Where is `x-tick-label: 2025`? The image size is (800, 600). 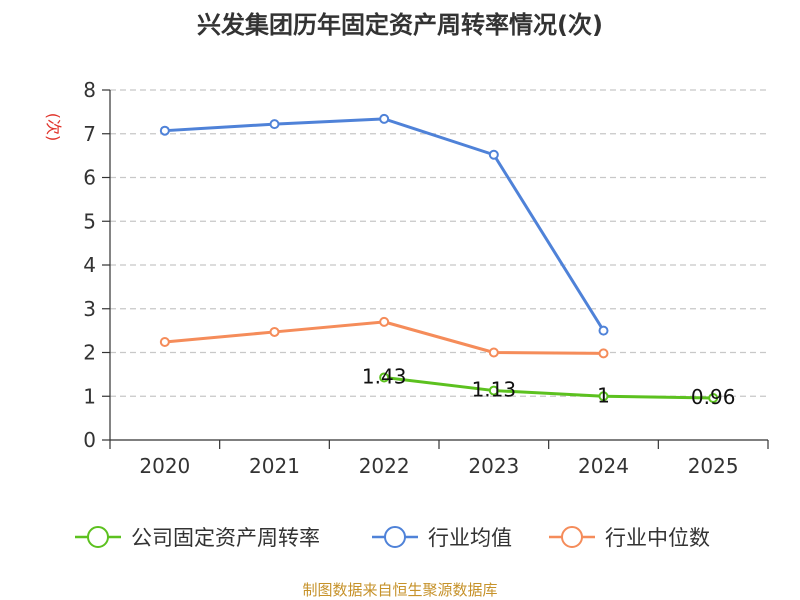 x-tick-label: 2025 is located at coordinates (713, 466).